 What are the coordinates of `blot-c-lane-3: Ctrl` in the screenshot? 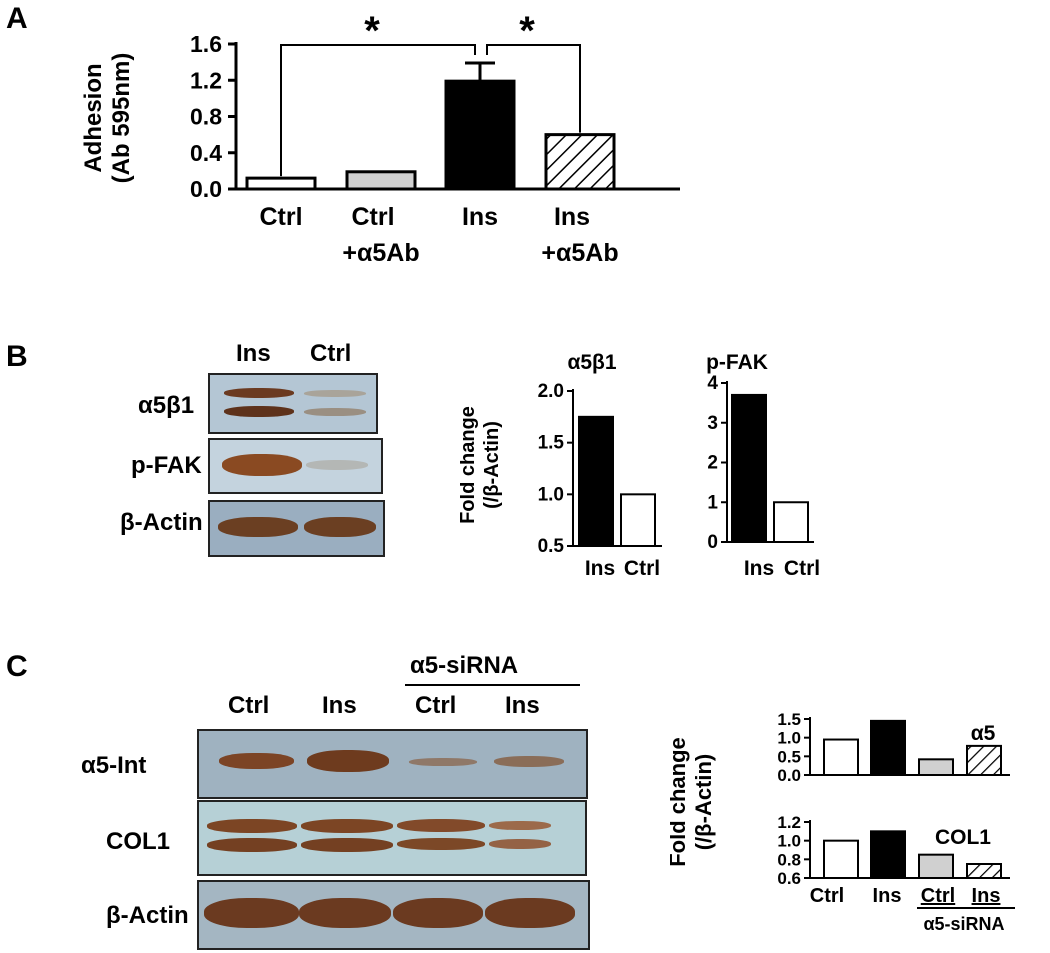 It's located at (436, 705).